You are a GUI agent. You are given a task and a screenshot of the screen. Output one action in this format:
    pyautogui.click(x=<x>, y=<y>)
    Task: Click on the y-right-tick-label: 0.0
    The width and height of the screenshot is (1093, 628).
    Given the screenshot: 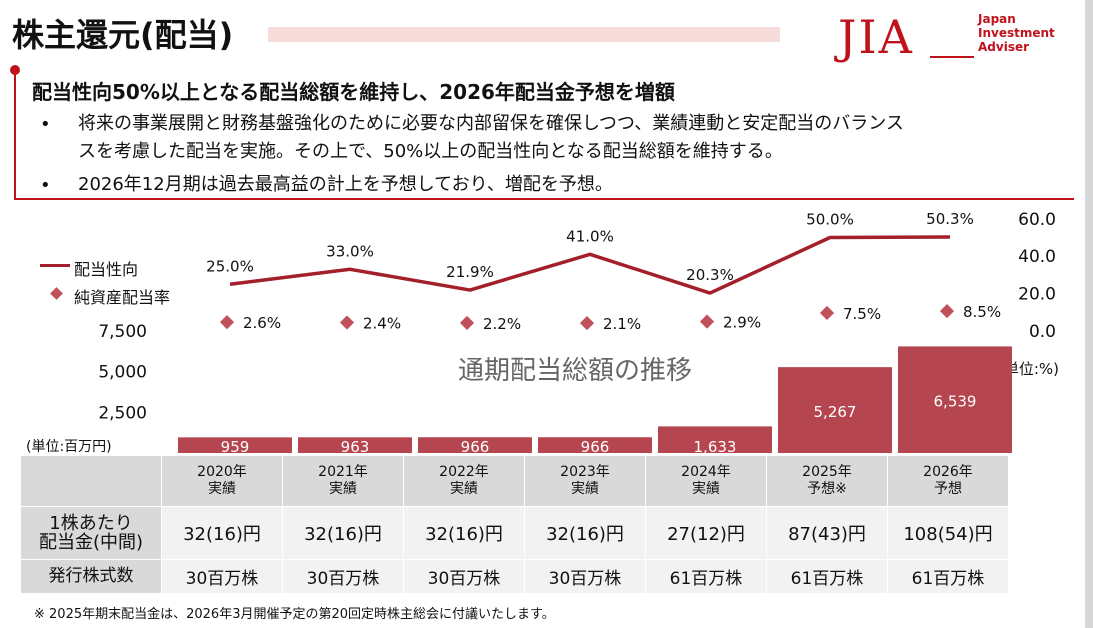 What is the action you would take?
    pyautogui.click(x=1042, y=332)
    